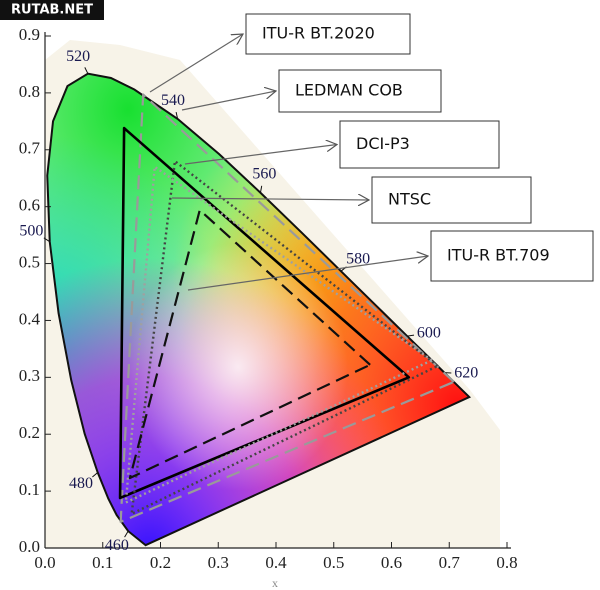 Image resolution: width=600 pixels, height=590 pixels. I want to click on x-tick-label: 0.4, so click(276, 562).